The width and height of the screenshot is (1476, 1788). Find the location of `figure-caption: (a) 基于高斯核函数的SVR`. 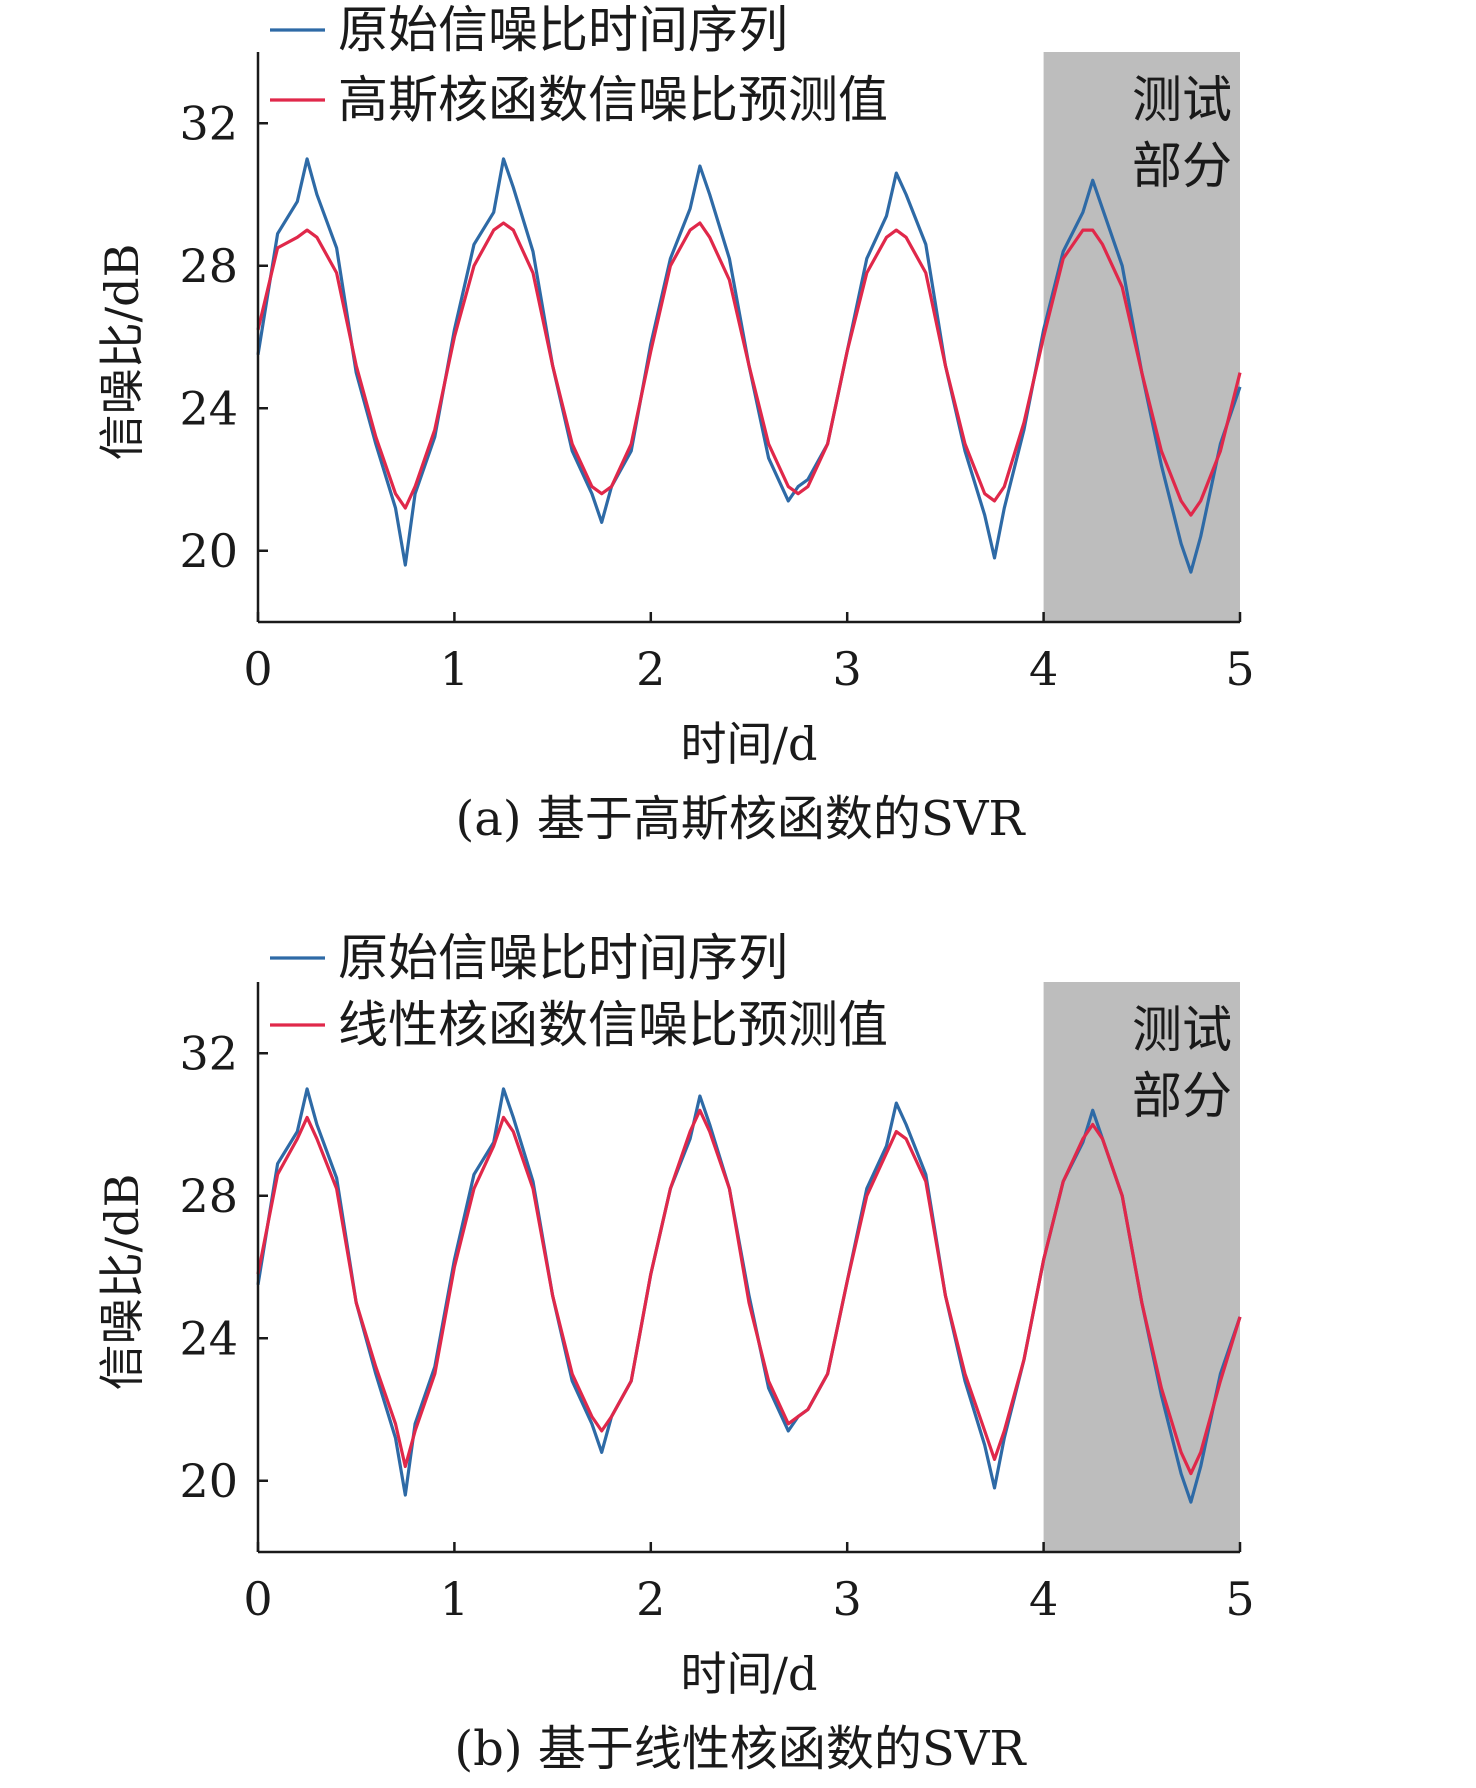

figure-caption: (a) 基于高斯核函数的SVR is located at coordinates (740, 819).